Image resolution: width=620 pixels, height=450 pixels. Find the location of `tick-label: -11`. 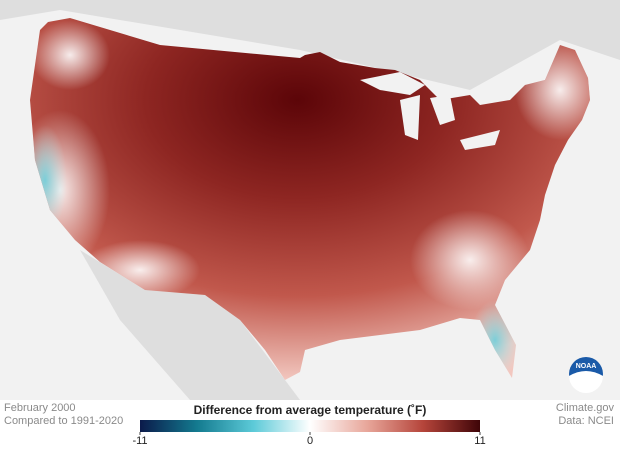

tick-label: -11 is located at coordinates (139, 441).